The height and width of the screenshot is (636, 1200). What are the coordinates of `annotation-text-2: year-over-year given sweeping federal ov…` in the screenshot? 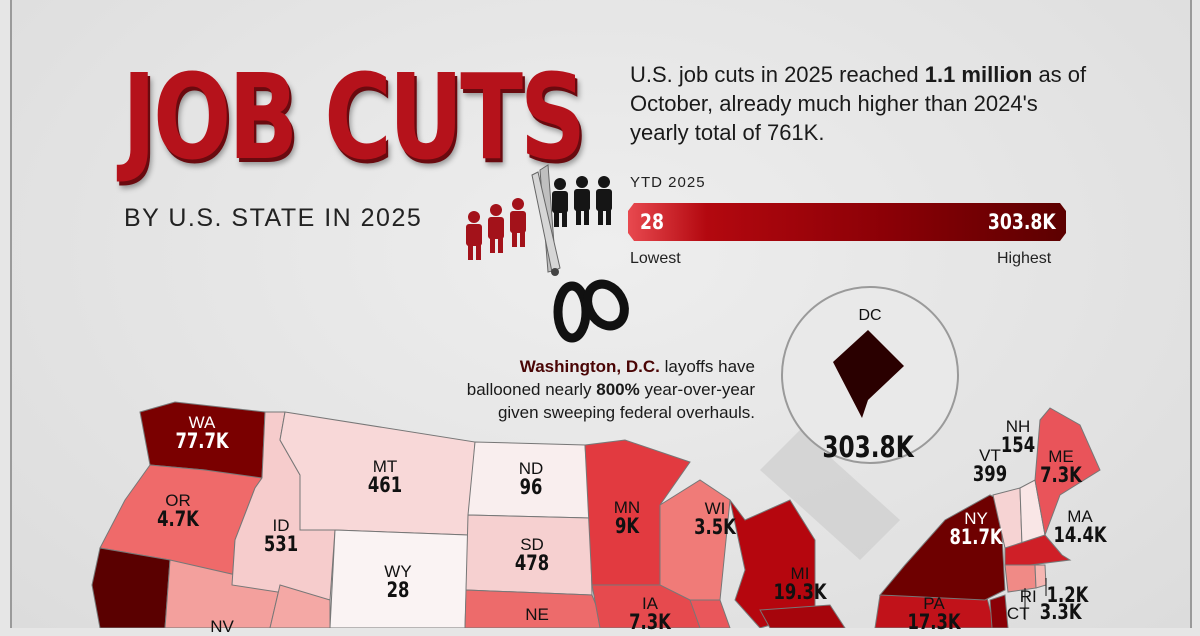 It's located at (626, 401).